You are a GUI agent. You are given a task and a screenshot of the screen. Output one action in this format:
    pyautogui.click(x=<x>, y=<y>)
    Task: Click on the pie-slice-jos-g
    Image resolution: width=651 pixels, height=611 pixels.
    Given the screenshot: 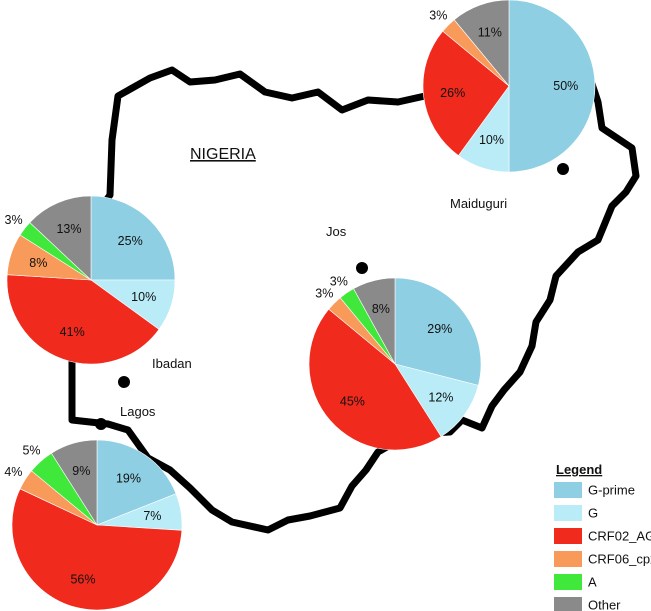 What is the action you would take?
    pyautogui.click(x=436, y=400)
    